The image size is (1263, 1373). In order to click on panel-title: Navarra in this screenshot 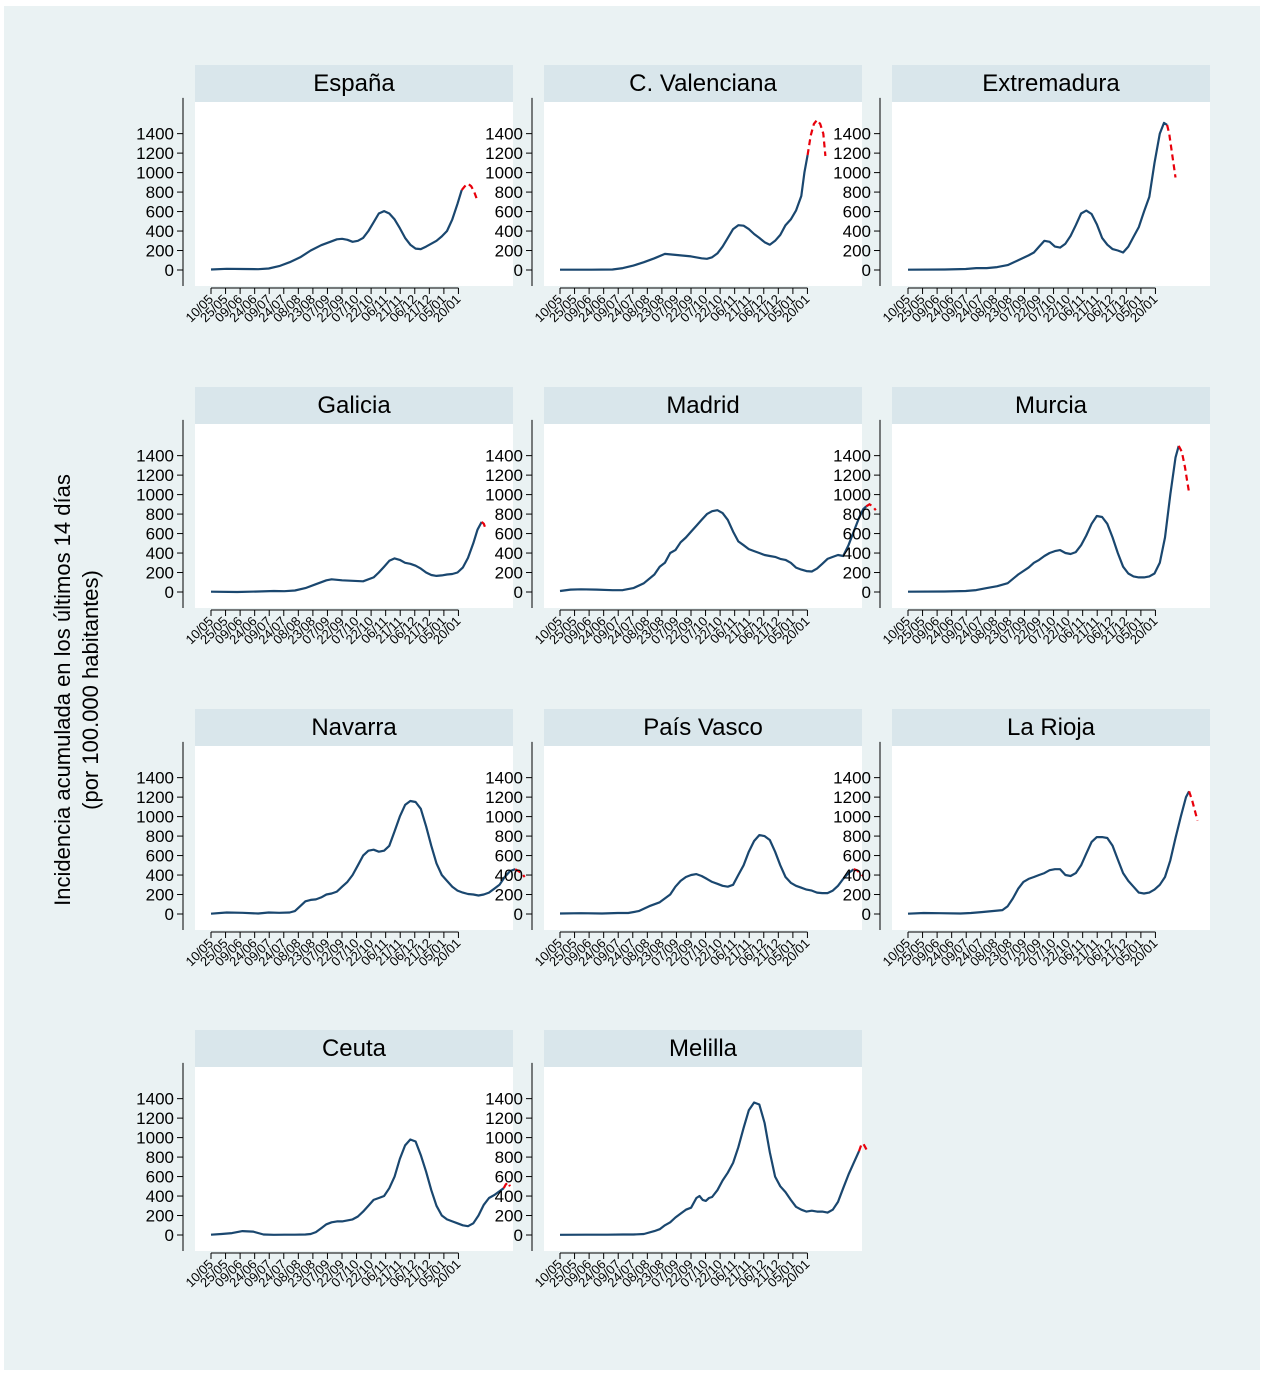, I will do `click(354, 727)`.